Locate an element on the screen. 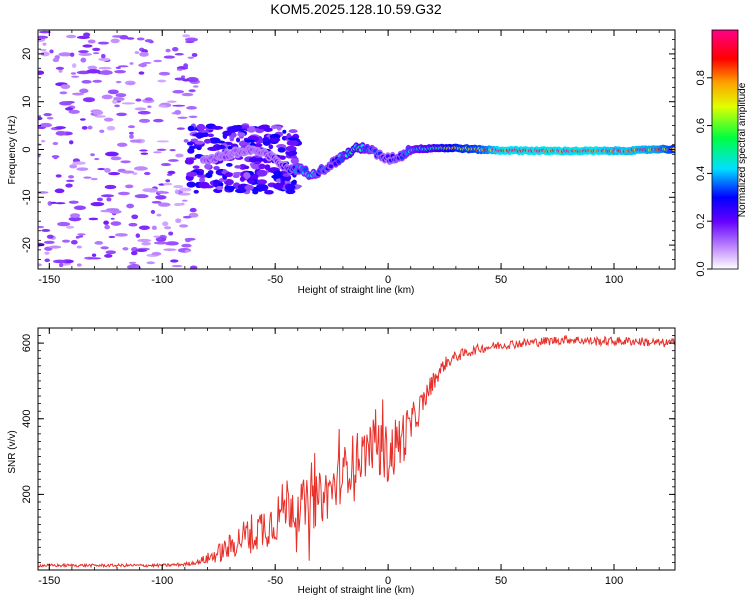  colorbar-tick-label: 0.2 is located at coordinates (701, 221).